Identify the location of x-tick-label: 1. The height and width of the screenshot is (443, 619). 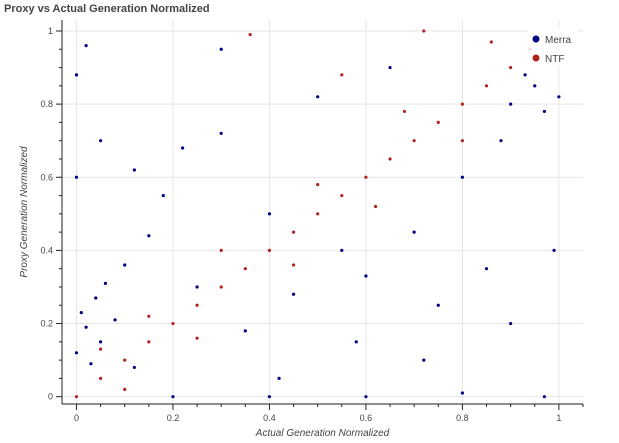
(558, 418).